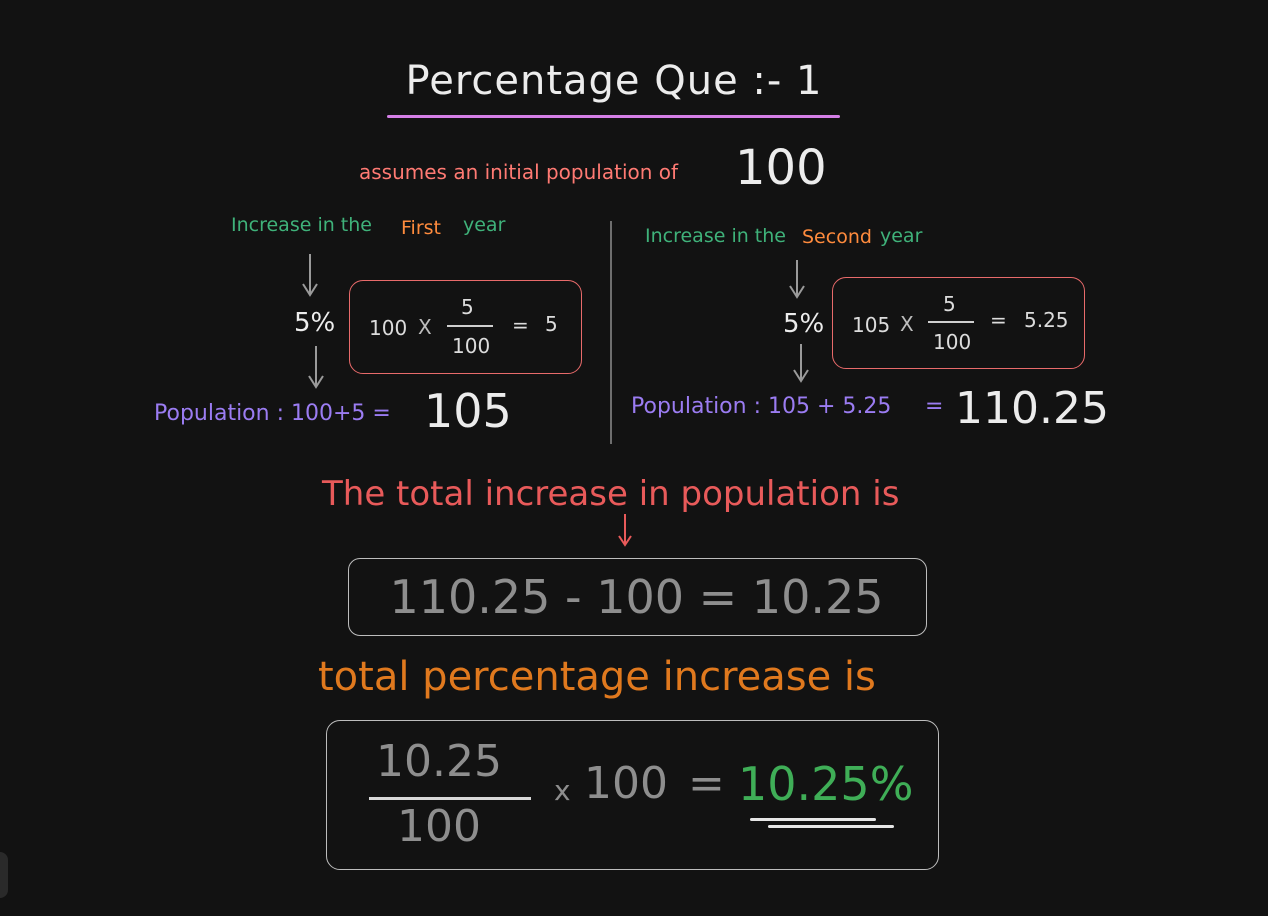 This screenshot has width=1268, height=916. What do you see at coordinates (315, 323) in the screenshot?
I see `first-year-rate: 5%` at bounding box center [315, 323].